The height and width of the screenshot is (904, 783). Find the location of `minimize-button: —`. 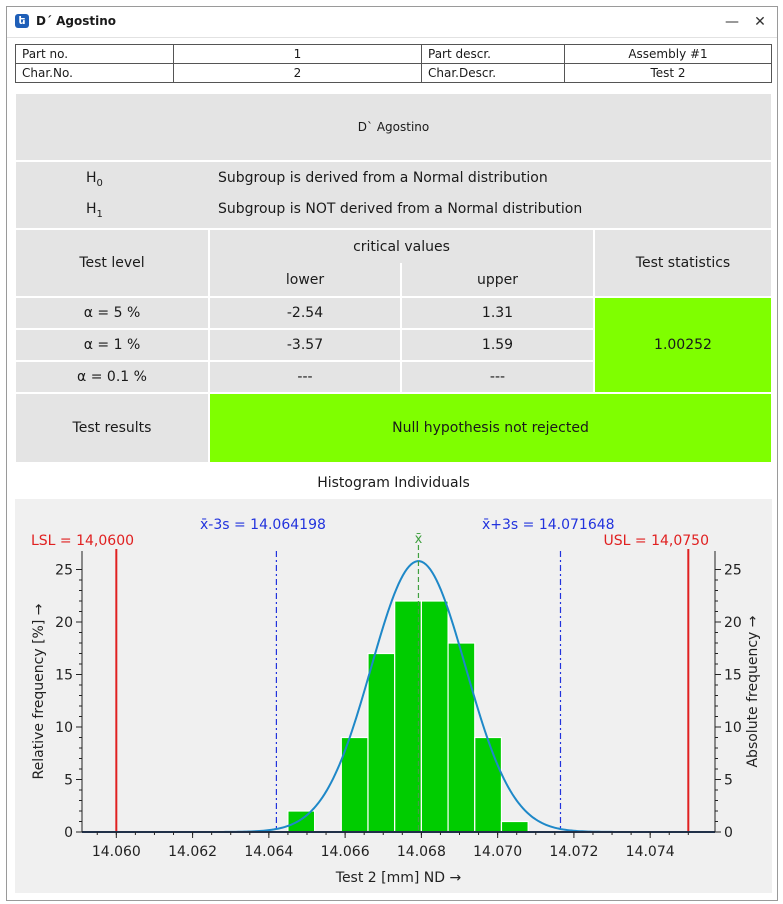

minimize-button: — is located at coordinates (732, 22).